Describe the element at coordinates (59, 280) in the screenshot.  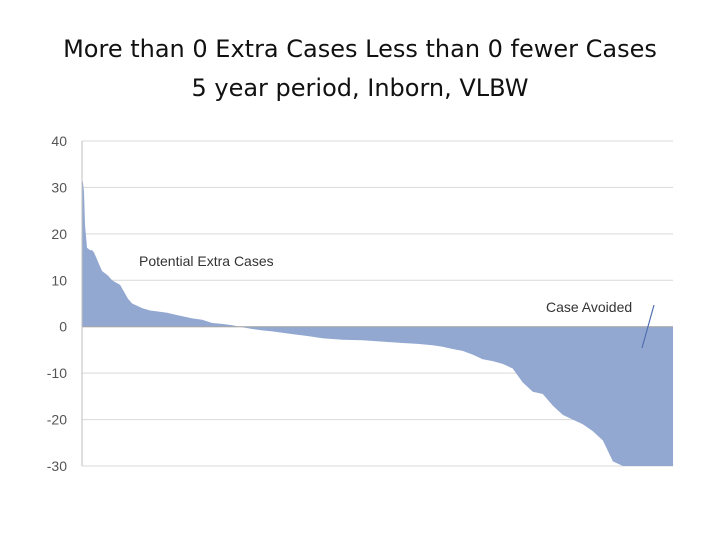
I see `y-tick-label: 10` at that location.